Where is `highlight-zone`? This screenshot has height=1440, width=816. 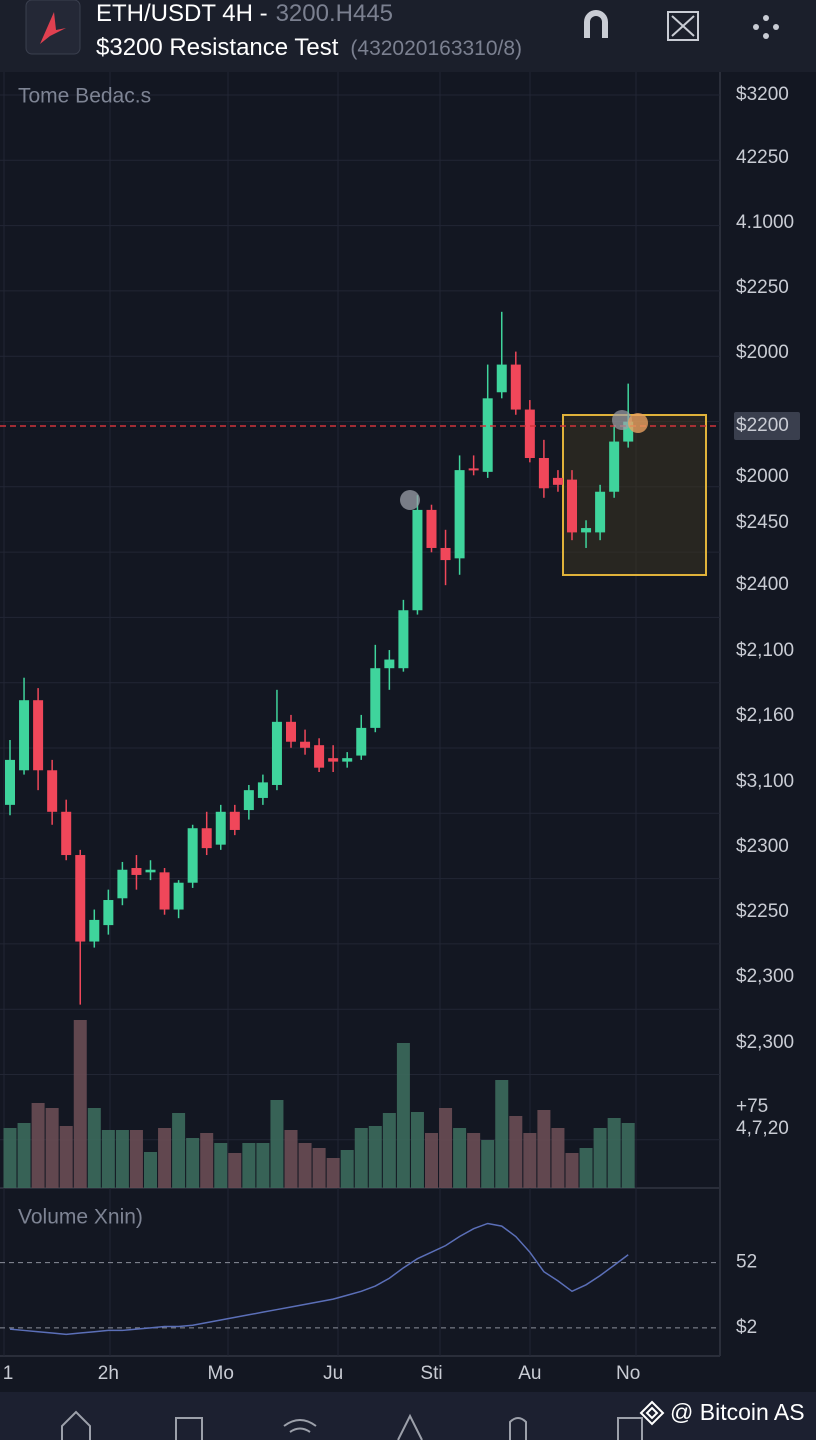 highlight-zone is located at coordinates (634, 495).